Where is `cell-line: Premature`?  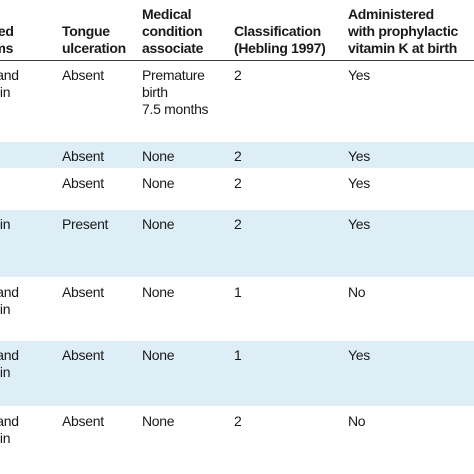
cell-line: Premature is located at coordinates (173, 74).